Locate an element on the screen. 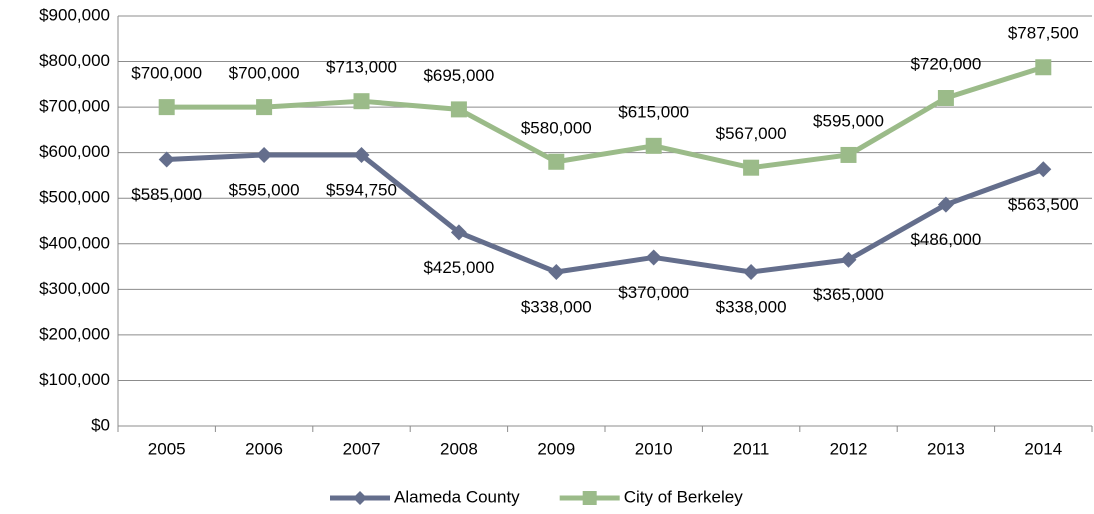  data-label: $425,000 is located at coordinates (458, 267).